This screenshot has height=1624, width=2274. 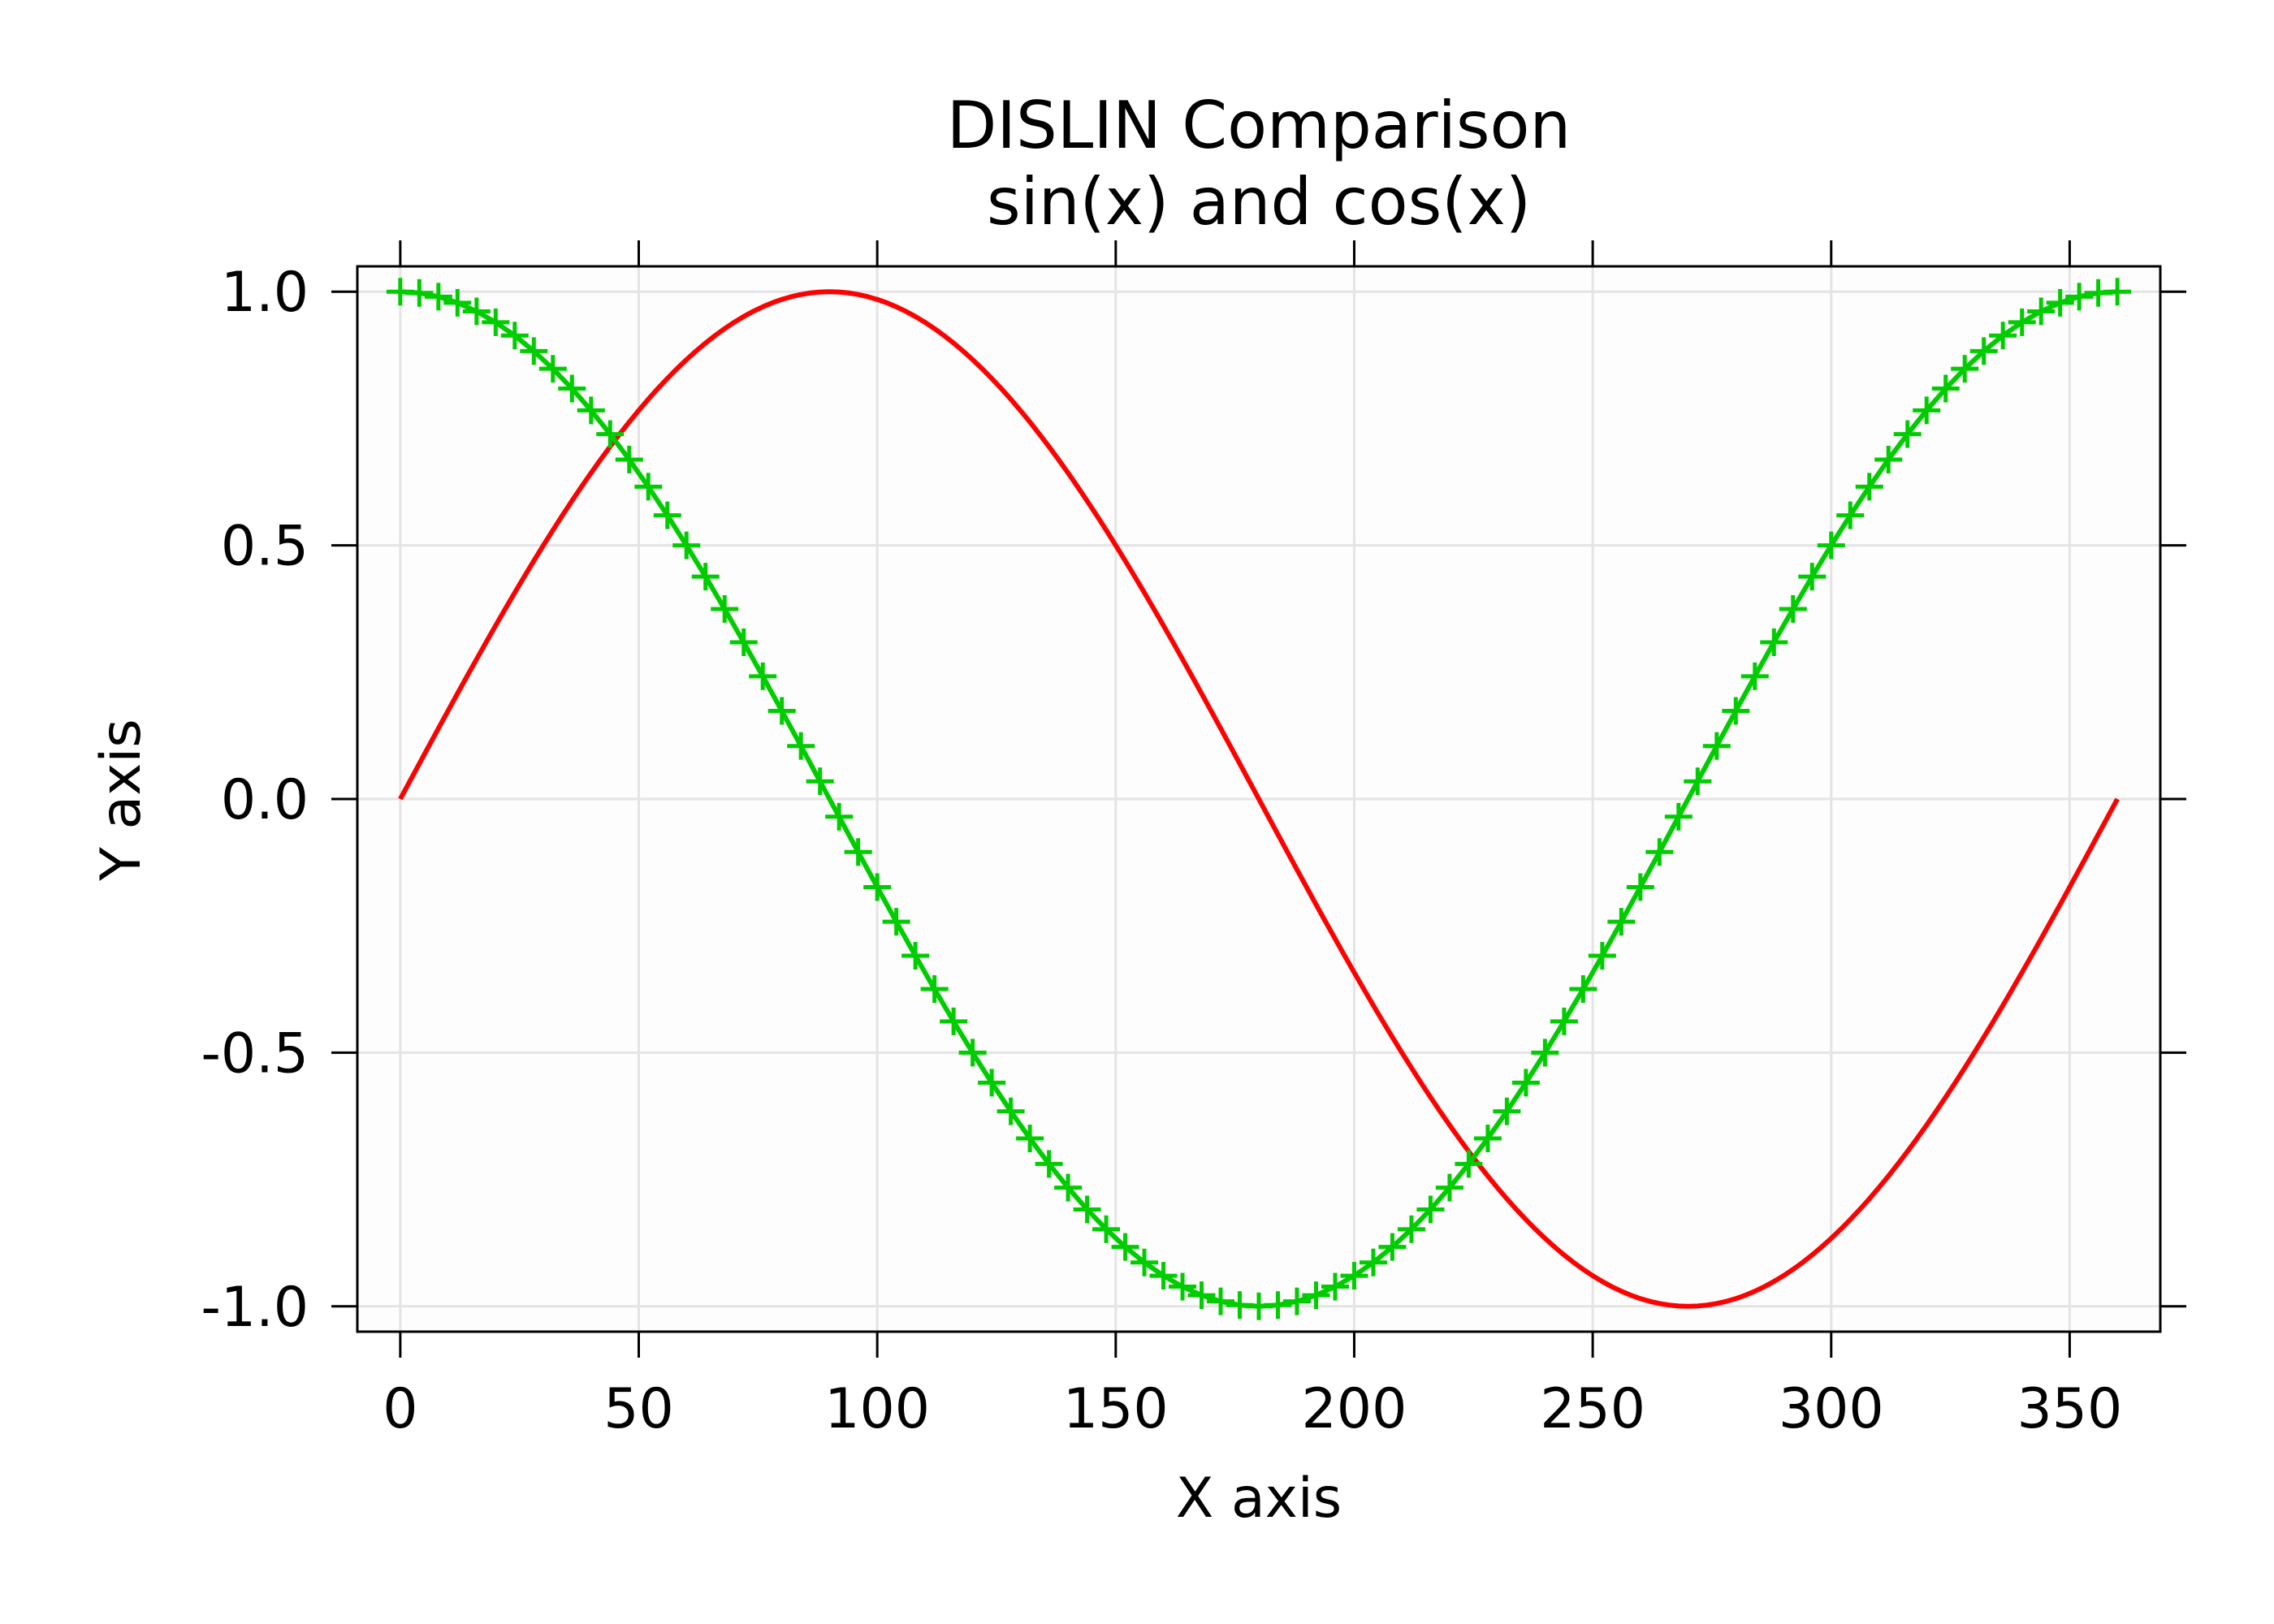 I want to click on chart-title: DISLIN Comparison, so click(x=1259, y=126).